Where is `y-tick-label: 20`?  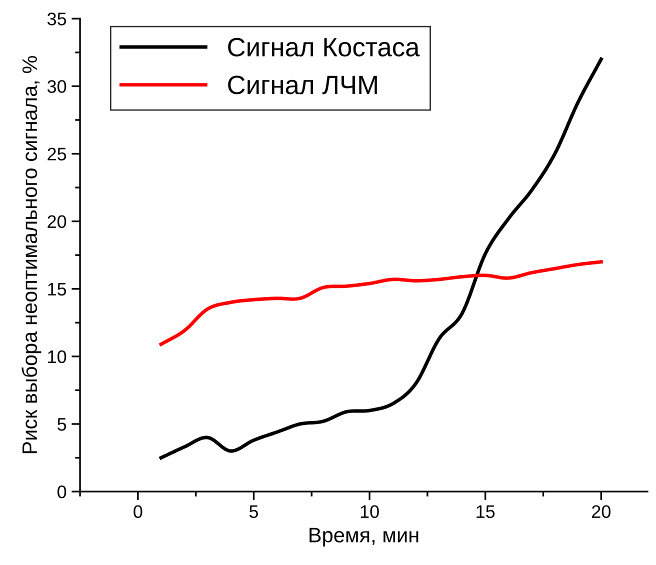 y-tick-label: 20 is located at coordinates (57, 221).